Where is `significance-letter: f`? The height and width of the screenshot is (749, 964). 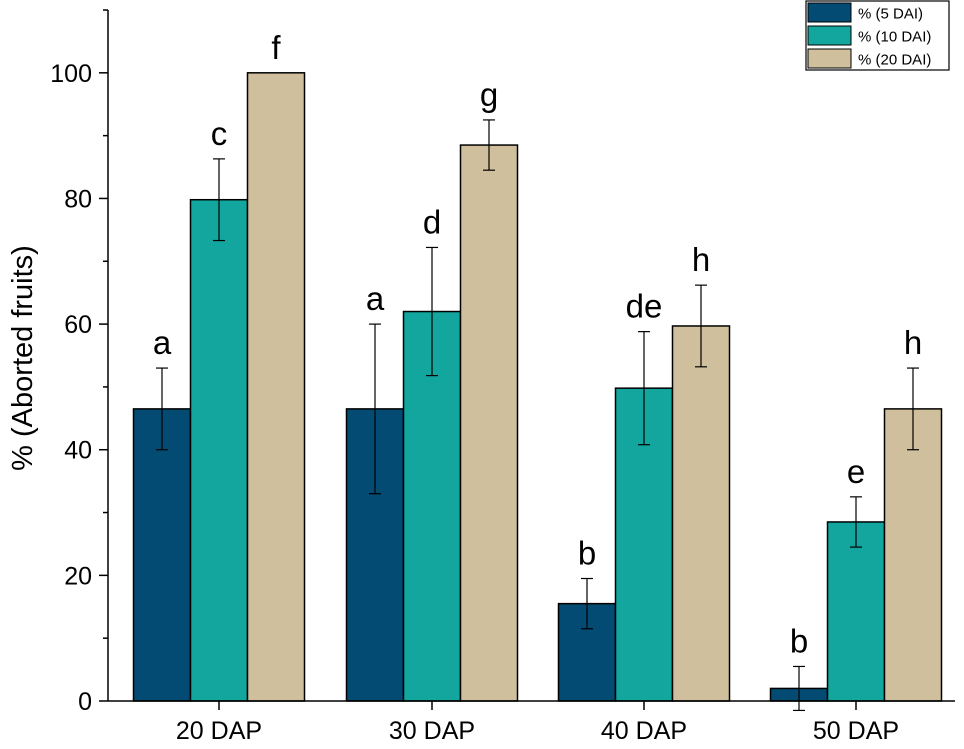
significance-letter: f is located at coordinates (276, 47).